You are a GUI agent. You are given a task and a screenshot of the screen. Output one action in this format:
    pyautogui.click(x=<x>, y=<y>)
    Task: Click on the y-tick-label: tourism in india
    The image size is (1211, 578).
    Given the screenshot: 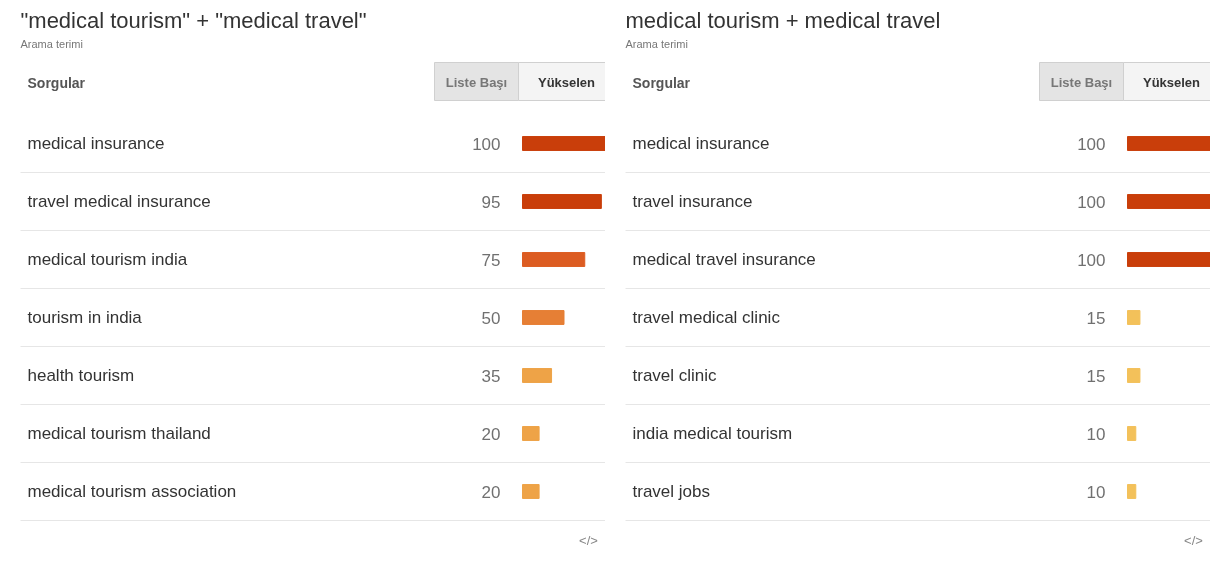 What is the action you would take?
    pyautogui.click(x=85, y=317)
    